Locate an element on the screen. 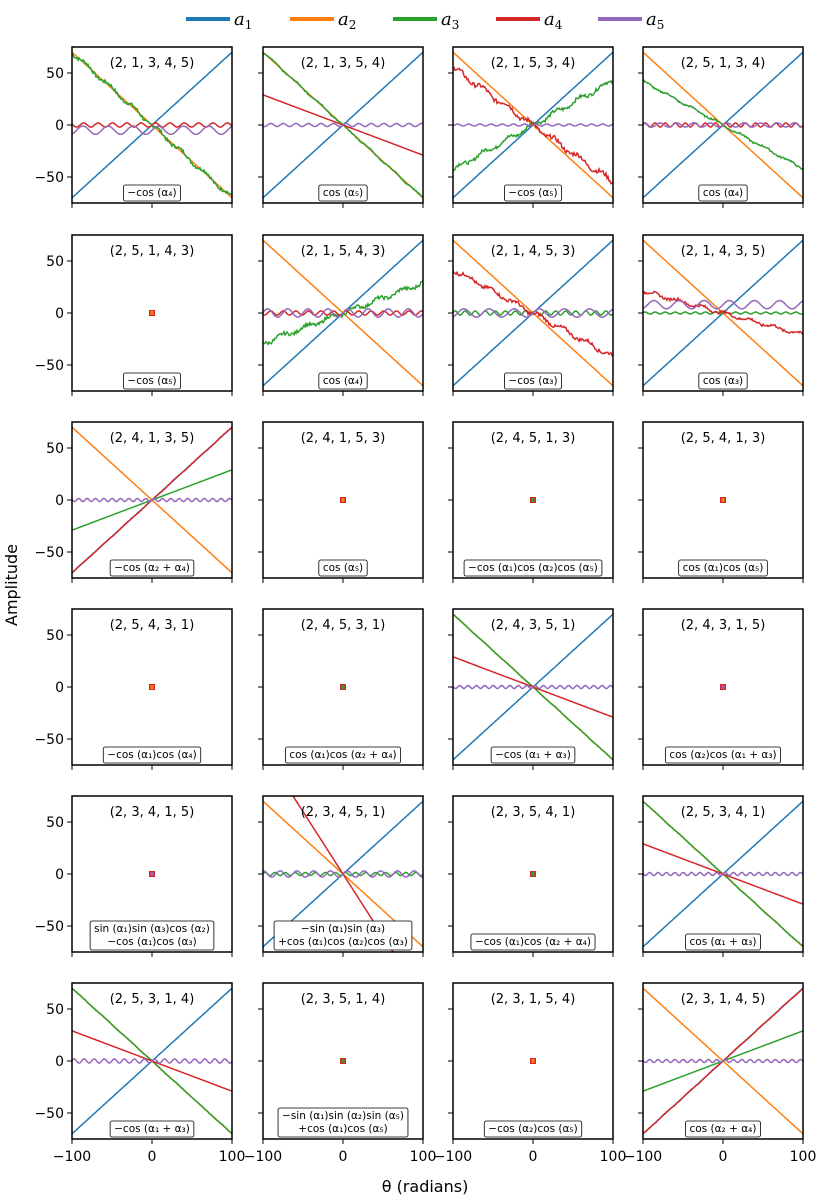 This screenshot has width=821, height=1200. subplot-9: 50 0 −50 (2, 4, 1, 3, 5) −cos (α₂ + α₄) is located at coordinates (133, 502).